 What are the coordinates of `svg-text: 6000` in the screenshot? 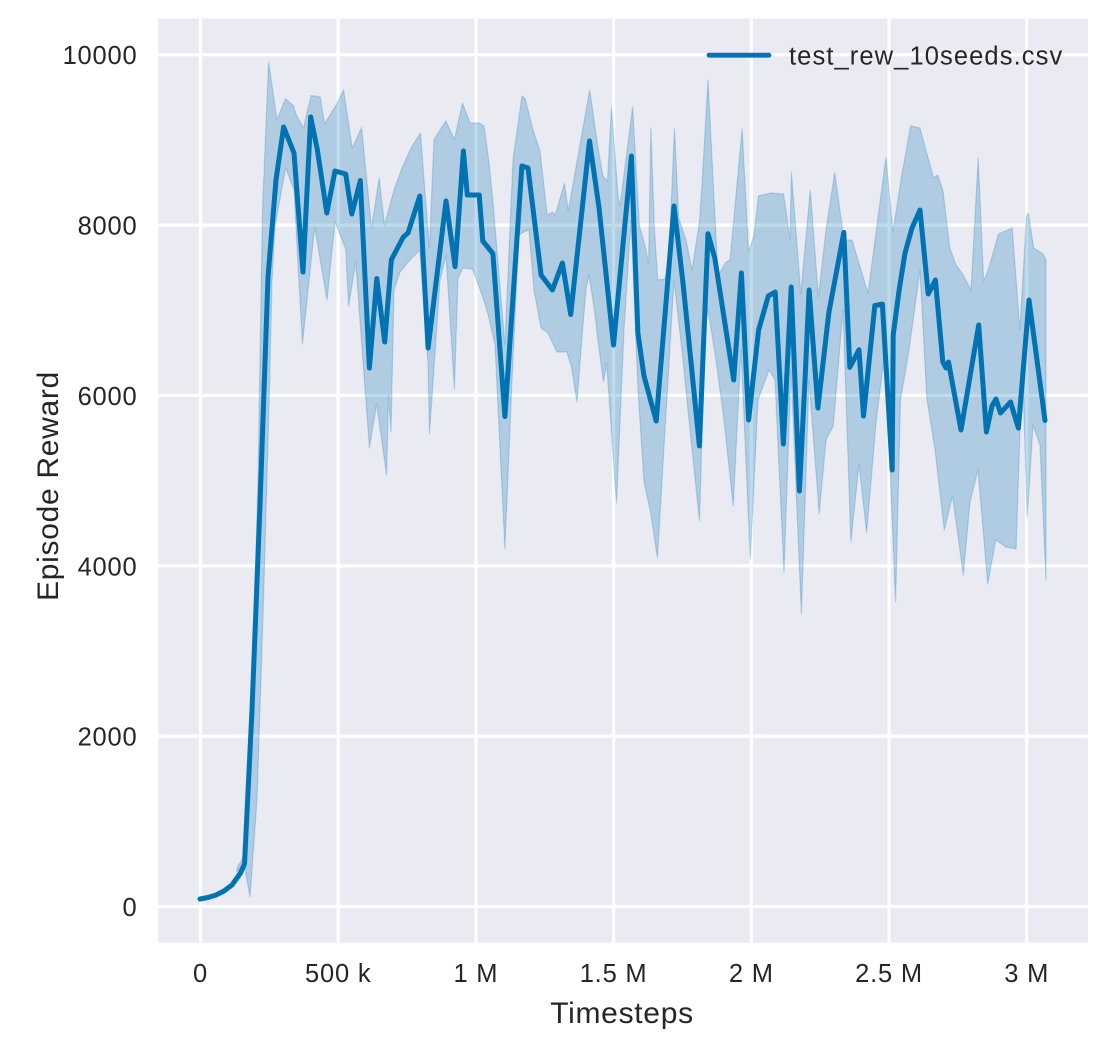 It's located at (108, 397).